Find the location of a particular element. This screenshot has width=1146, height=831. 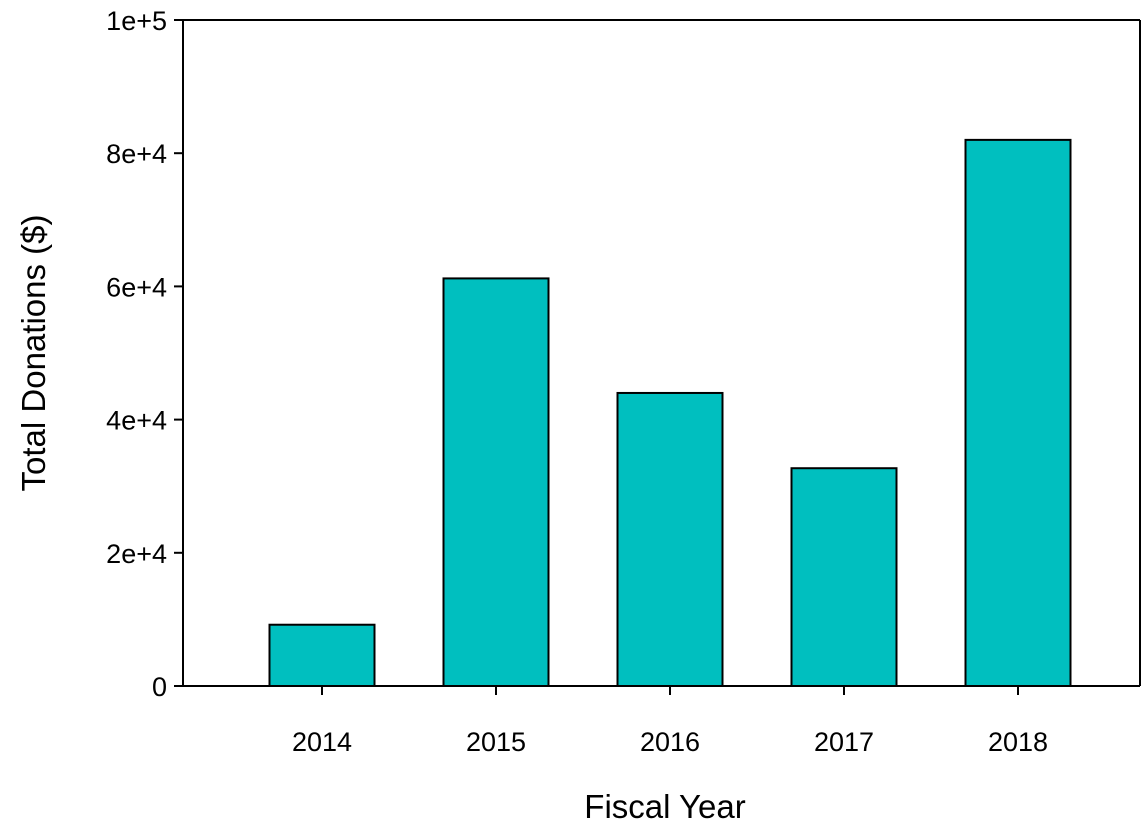

x-axis: 2014 2015 2016 2017 2018 is located at coordinates (670, 721).